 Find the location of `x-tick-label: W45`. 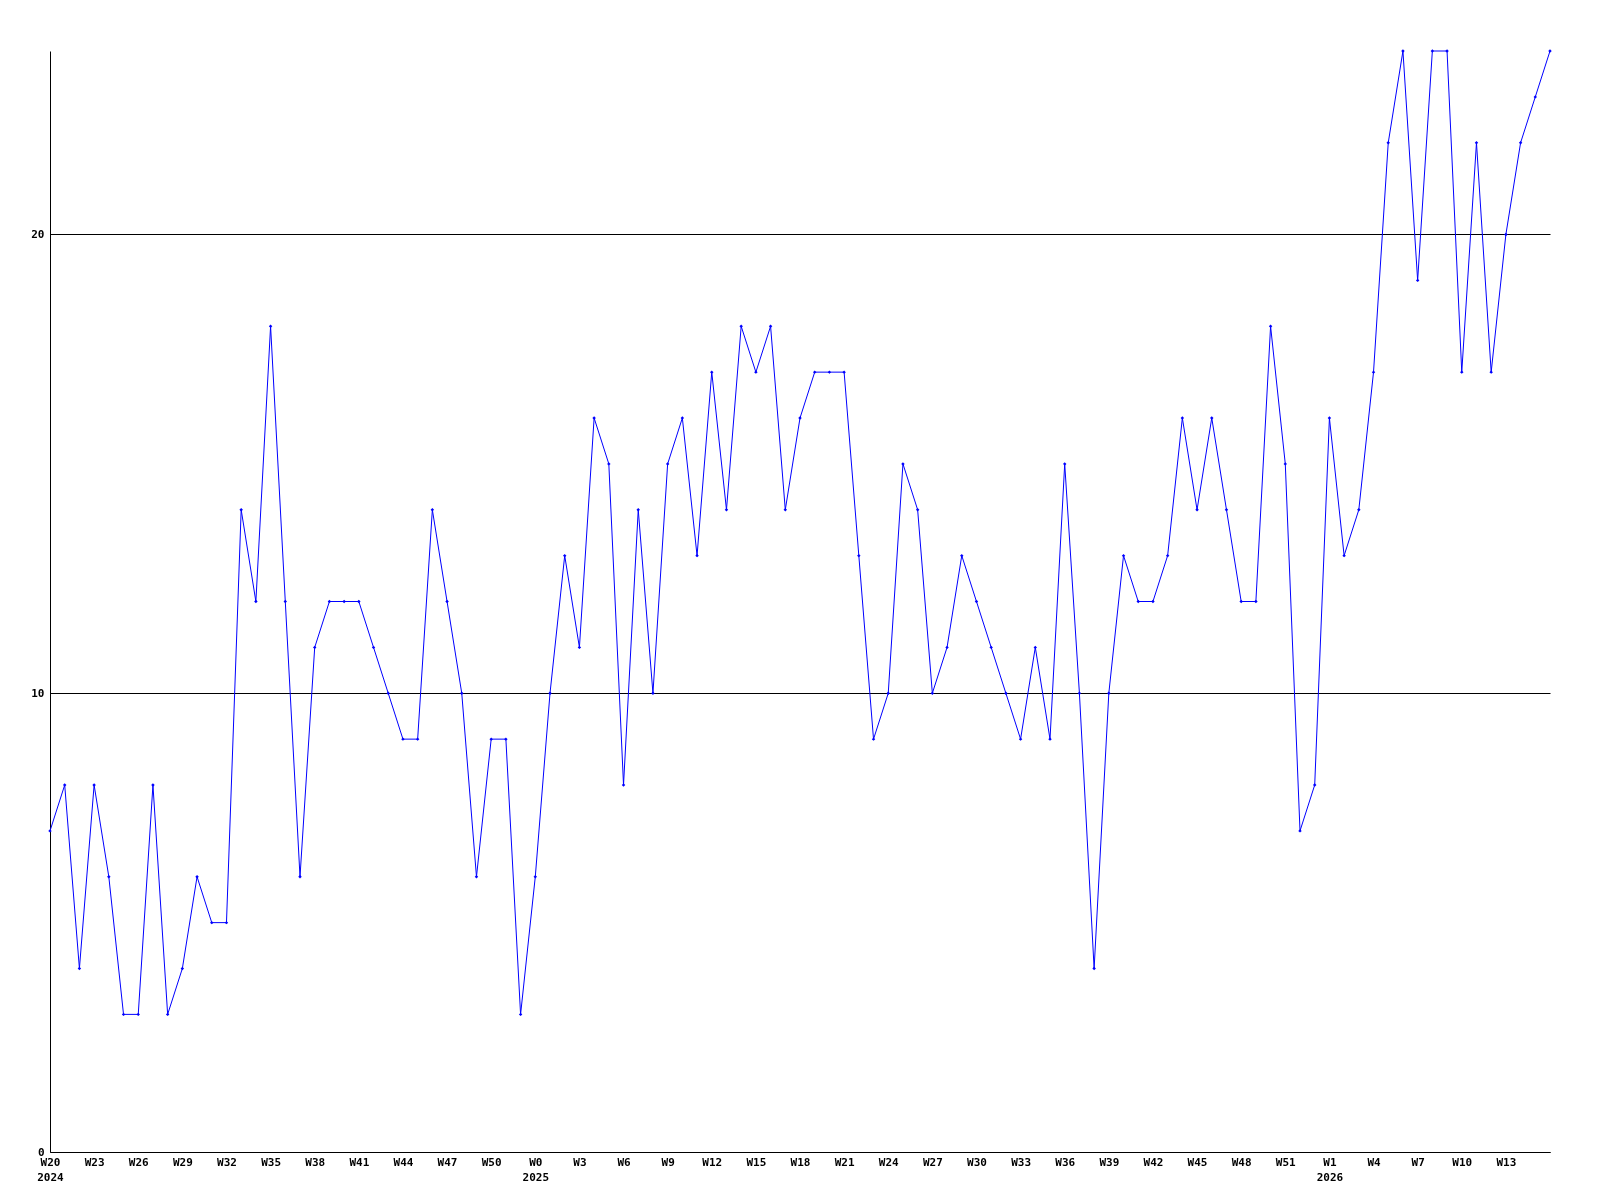

x-tick-label: W45 is located at coordinates (1197, 1162).